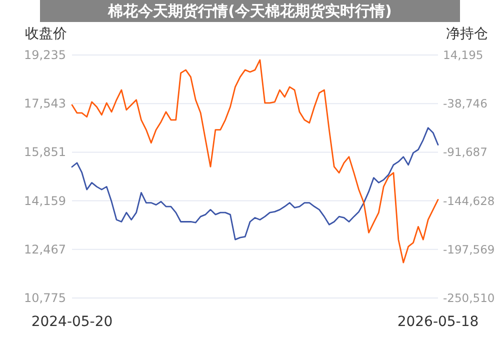  What do you see at coordinates (463, 55) in the screenshot?
I see `y2-tick-label: 14,195` at bounding box center [463, 55].